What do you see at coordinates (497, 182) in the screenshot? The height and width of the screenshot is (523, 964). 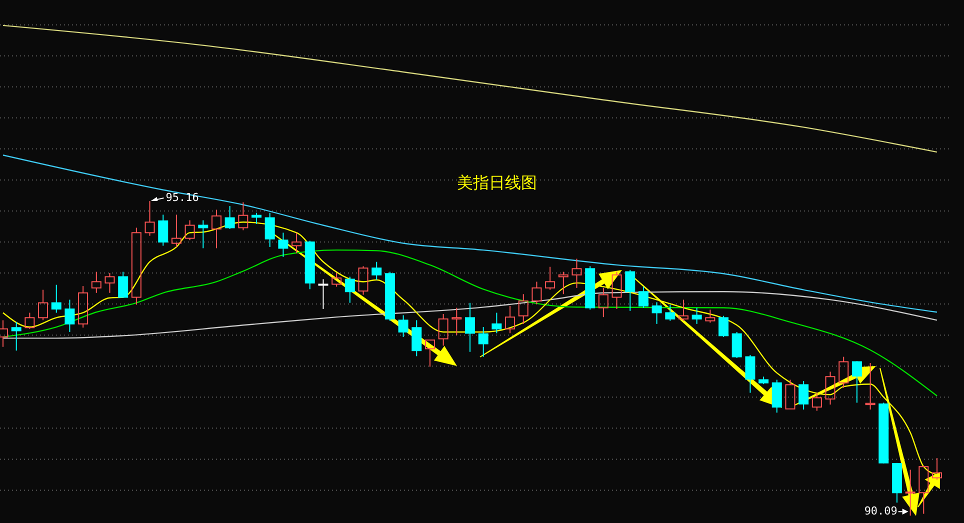 I see `text: 美指日线图` at bounding box center [497, 182].